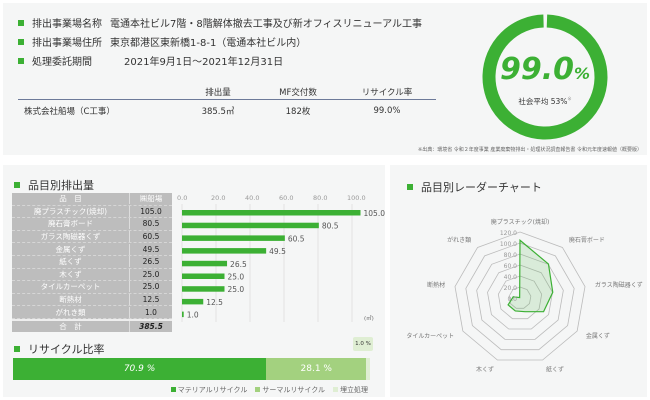  Describe the element at coordinates (520, 222) in the screenshot. I see `radar-axis-label: 廃プラスチック(焼却)` at that location.